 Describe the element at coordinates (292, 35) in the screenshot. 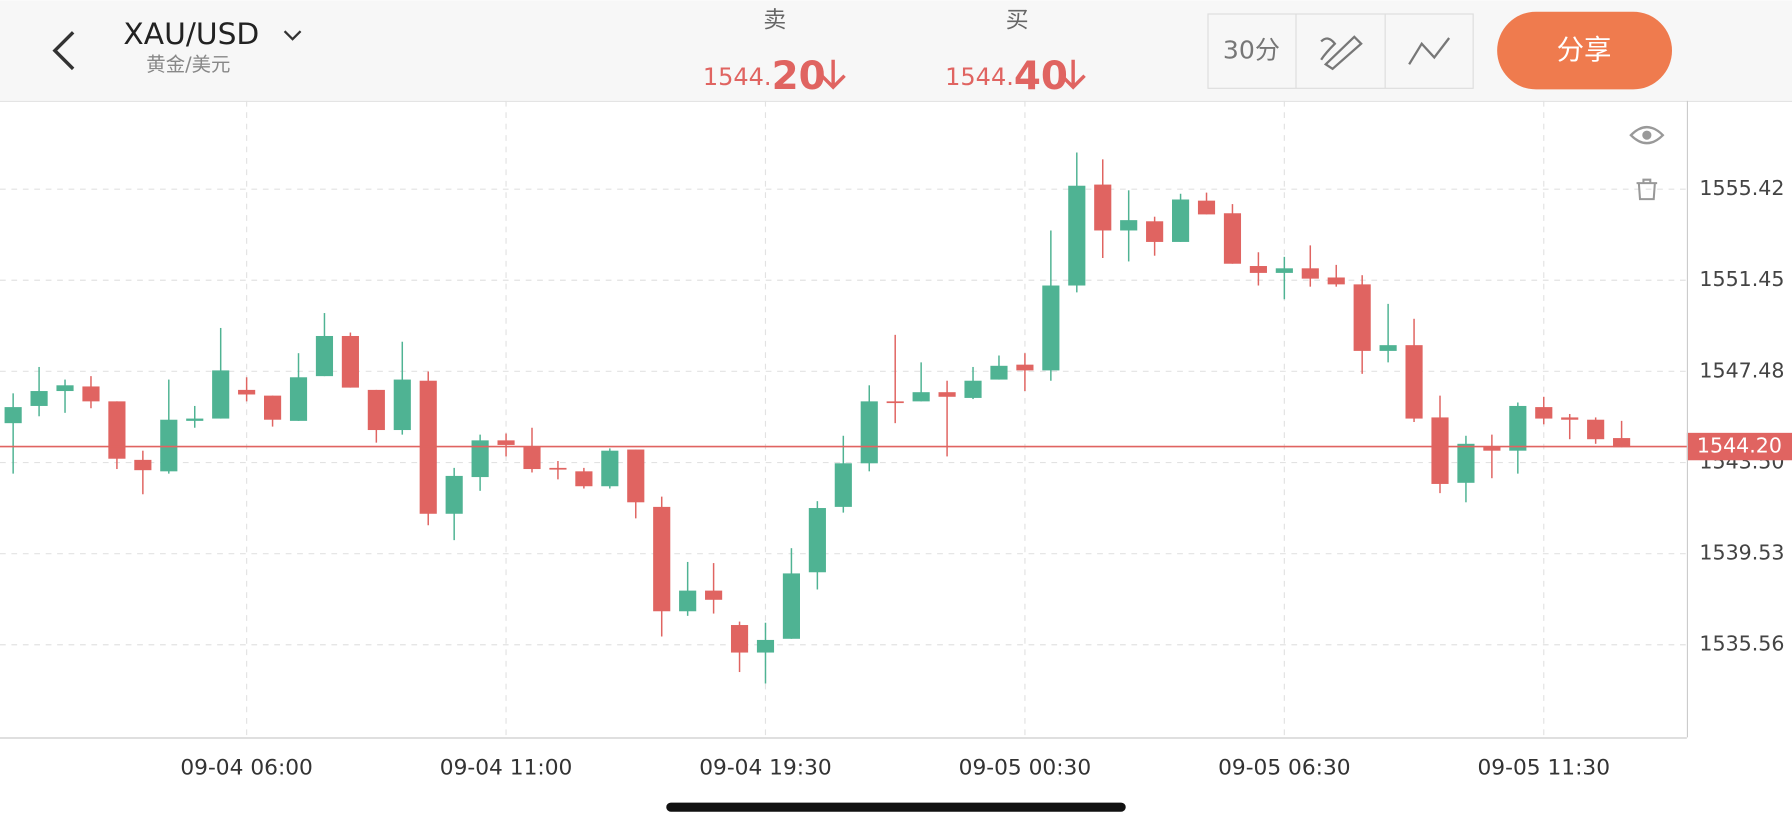

I see `symbol-dropdown` at that location.